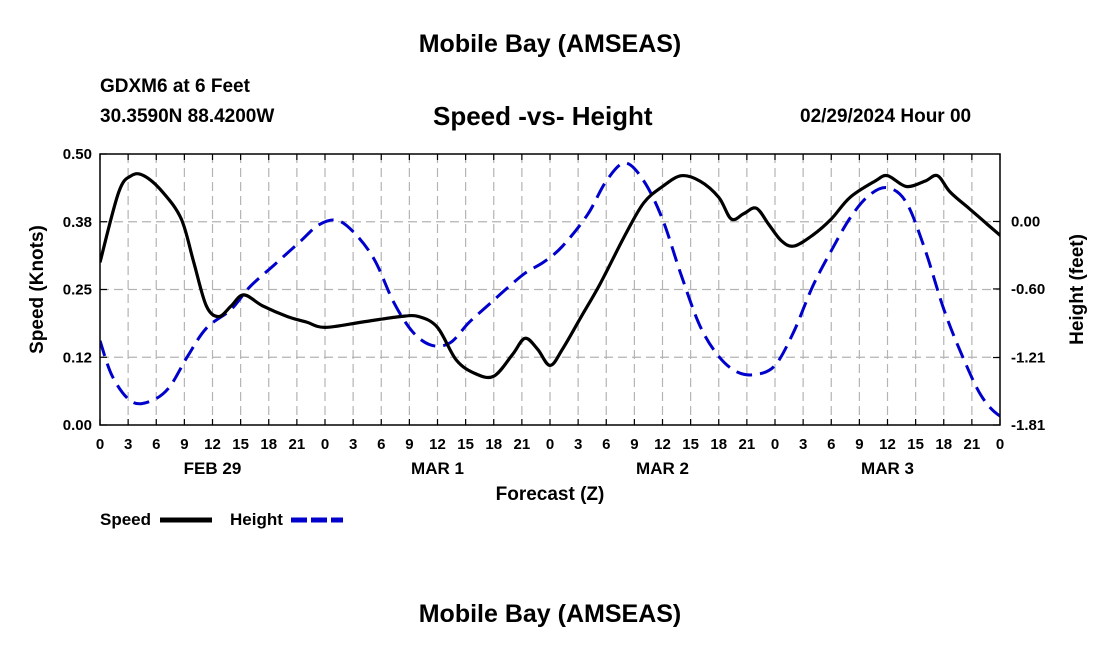 The image size is (1100, 650). What do you see at coordinates (77, 425) in the screenshot?
I see `y-tick-label: 0.00` at bounding box center [77, 425].